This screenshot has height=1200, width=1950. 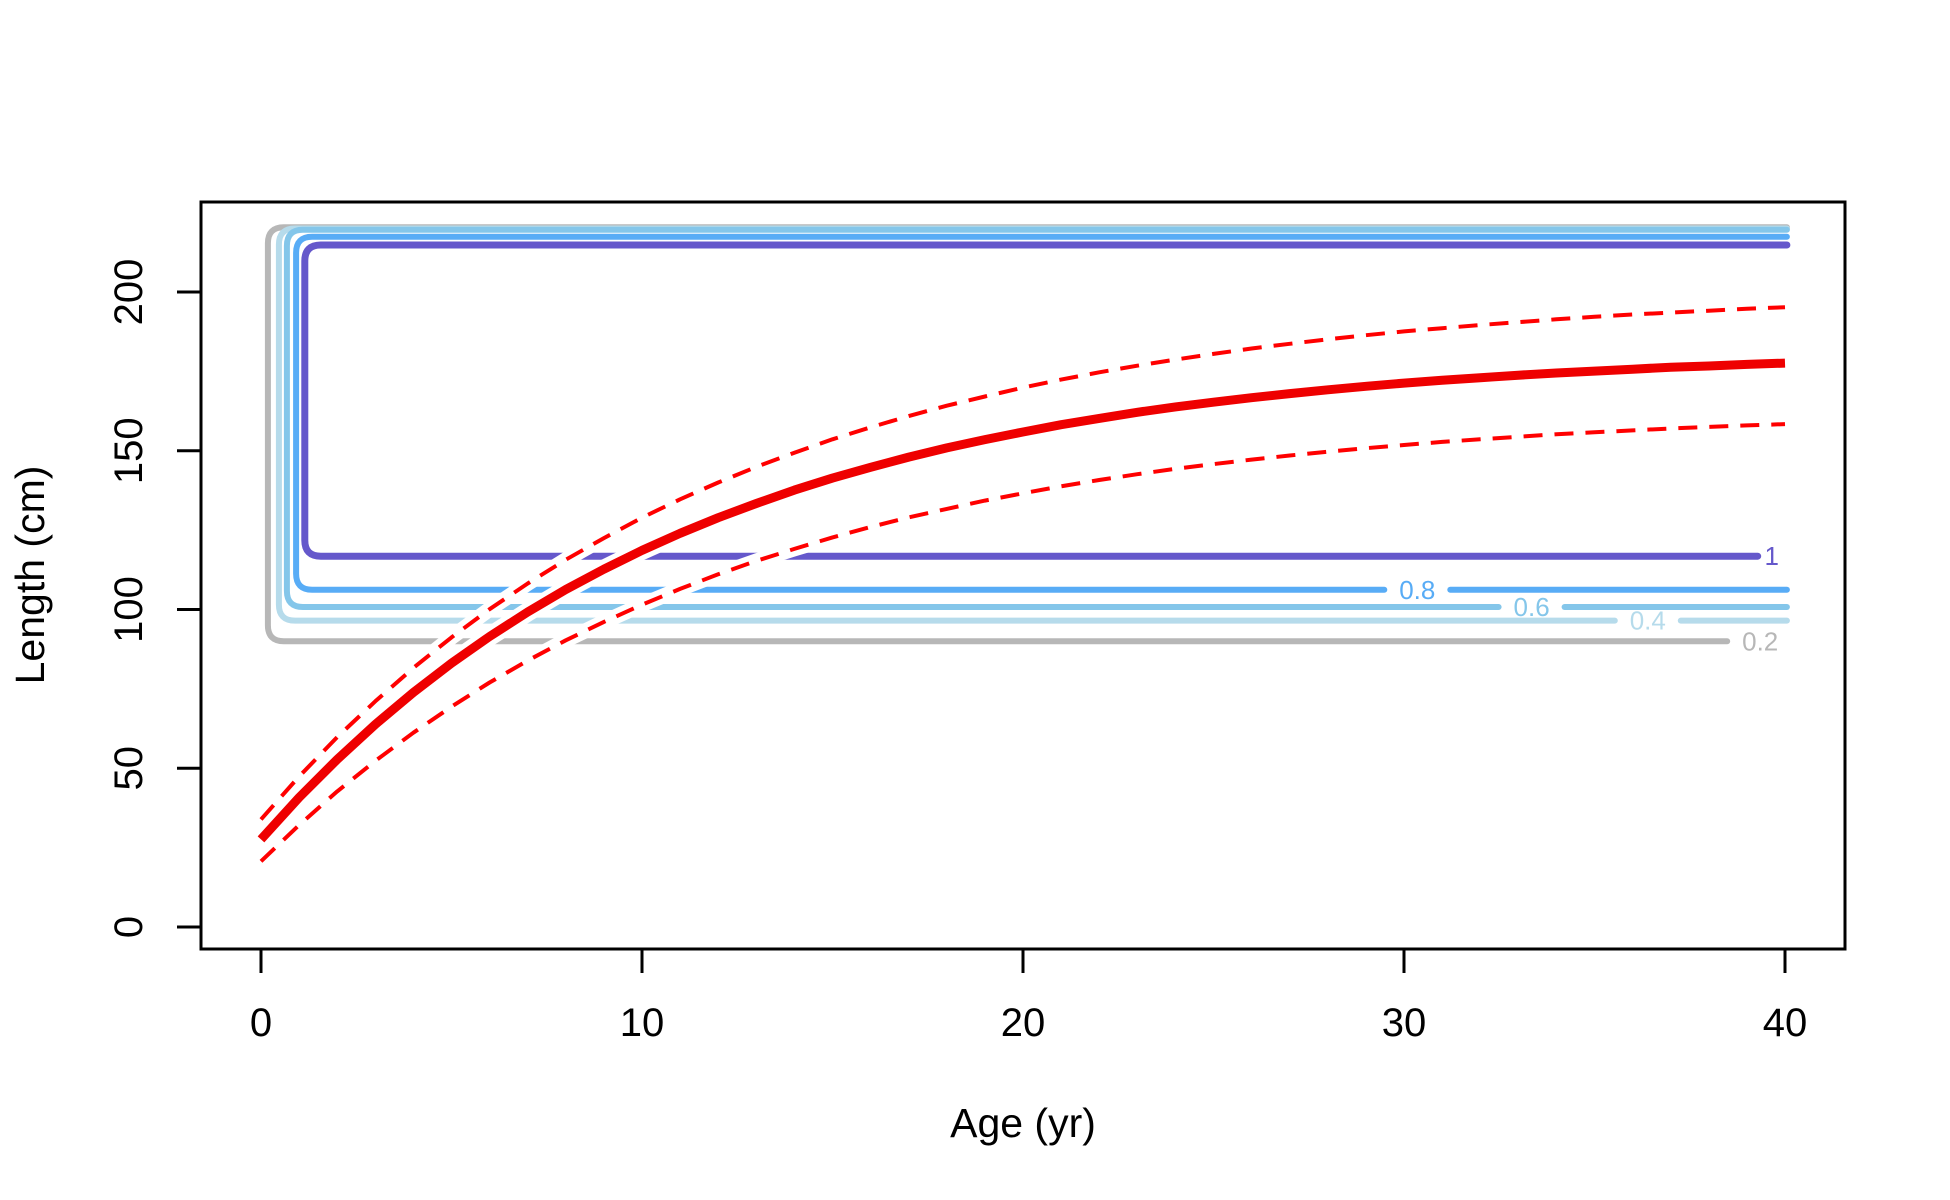 What do you see at coordinates (1023, 1123) in the screenshot?
I see `x-axis-title: Age (yr)` at bounding box center [1023, 1123].